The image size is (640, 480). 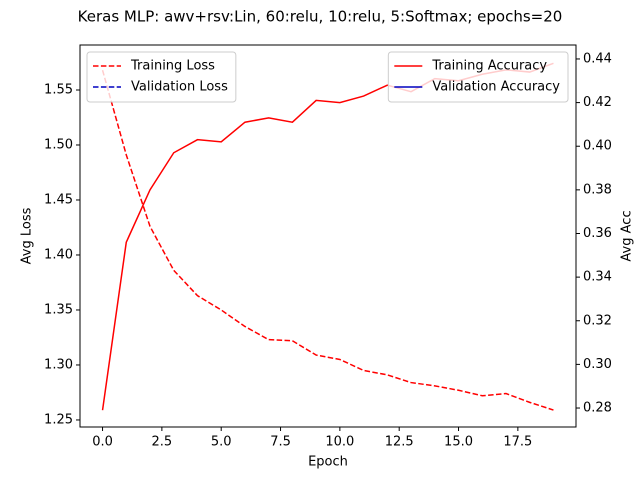 I want to click on x-tick-label: 12.5, so click(x=399, y=442).